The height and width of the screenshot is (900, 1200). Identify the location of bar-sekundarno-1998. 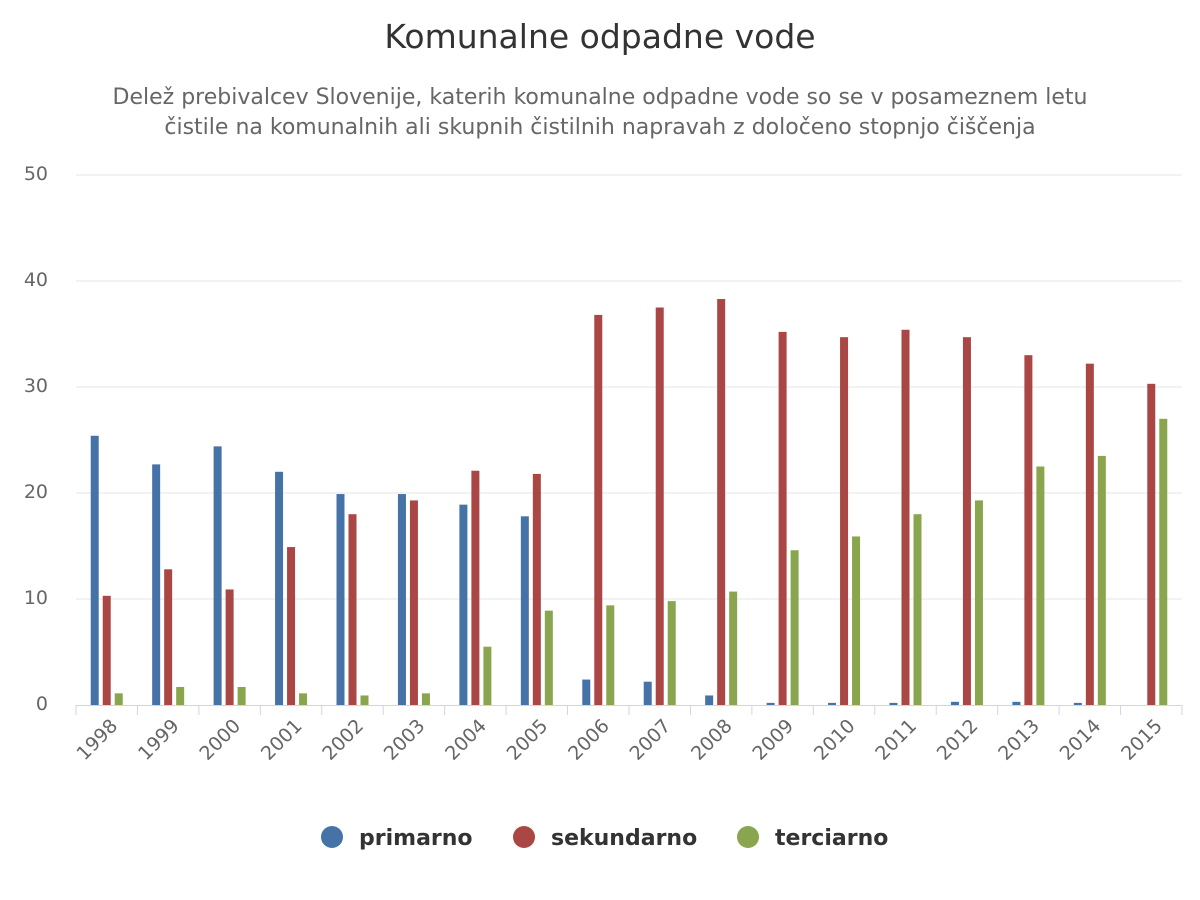
(106, 650).